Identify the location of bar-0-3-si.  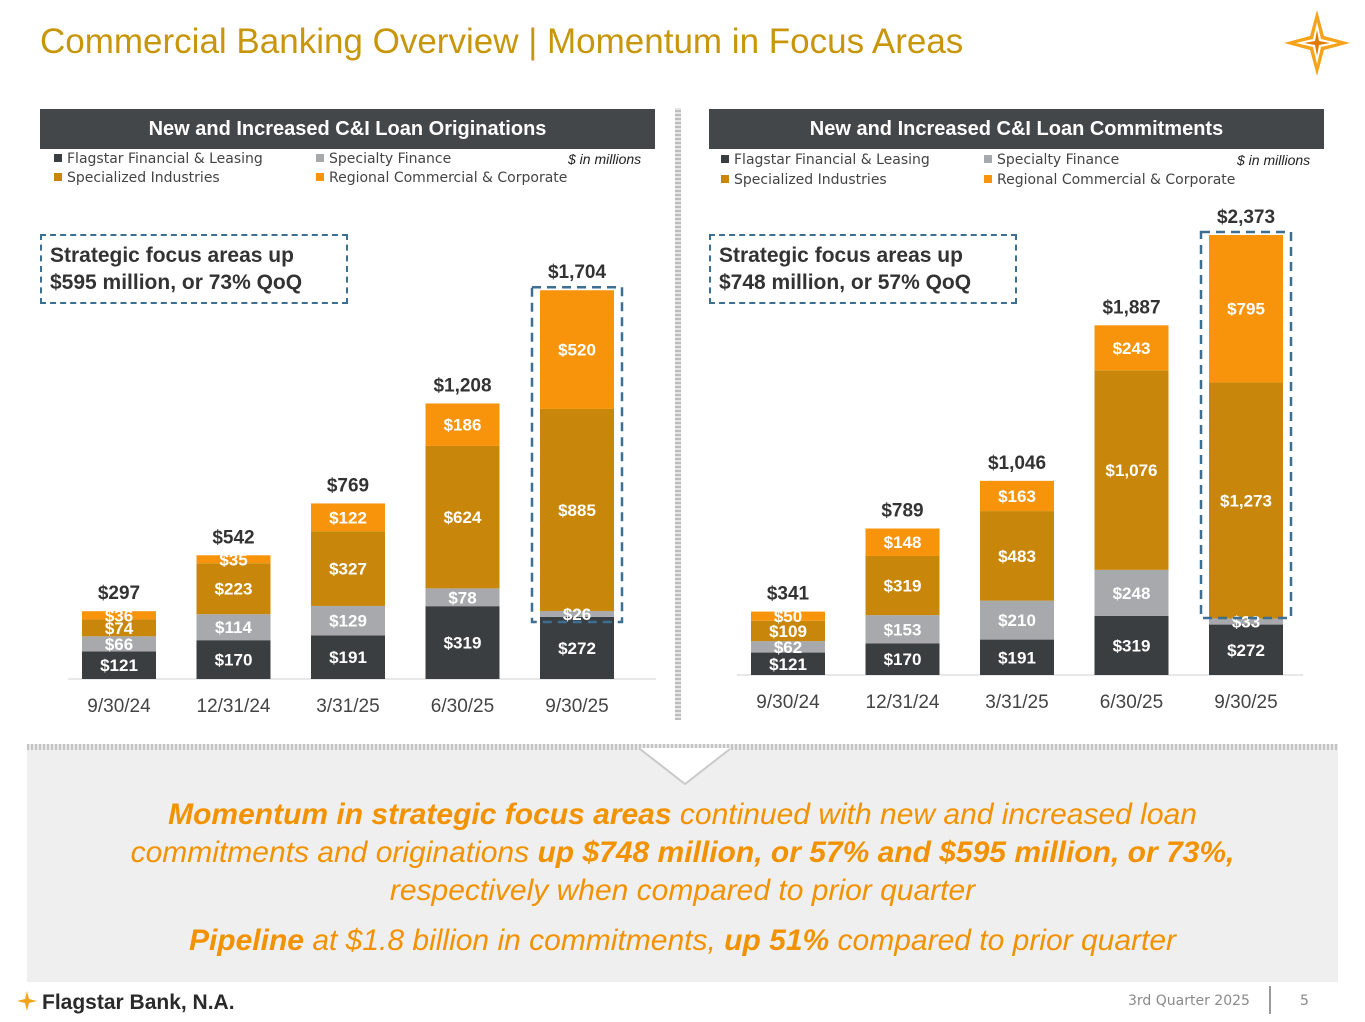
(462, 517).